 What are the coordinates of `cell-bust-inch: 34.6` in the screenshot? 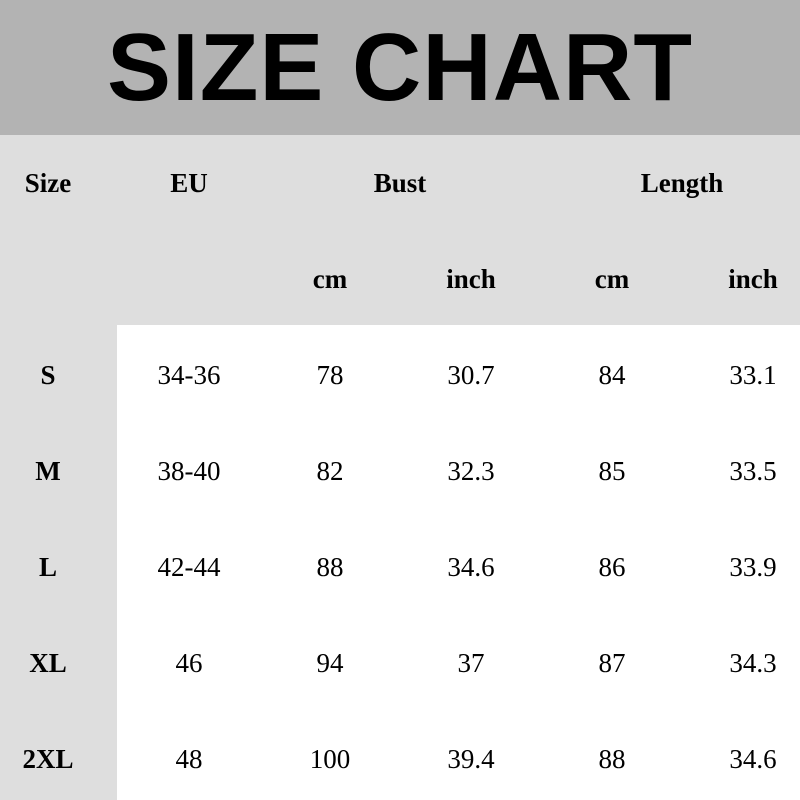 It's located at (471, 566).